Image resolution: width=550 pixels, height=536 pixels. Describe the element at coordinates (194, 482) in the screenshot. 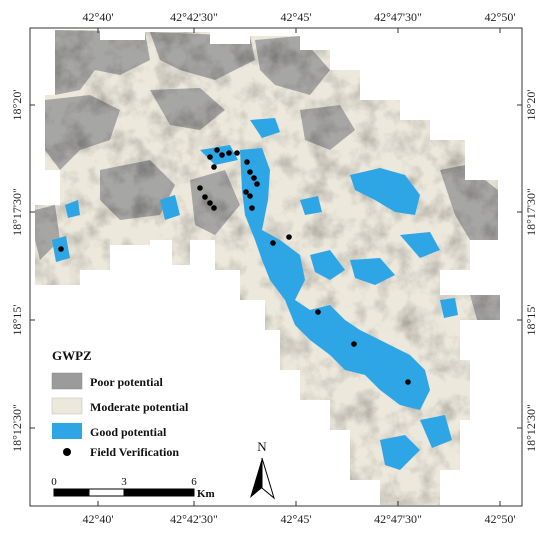

I see `scale-label: 6` at that location.